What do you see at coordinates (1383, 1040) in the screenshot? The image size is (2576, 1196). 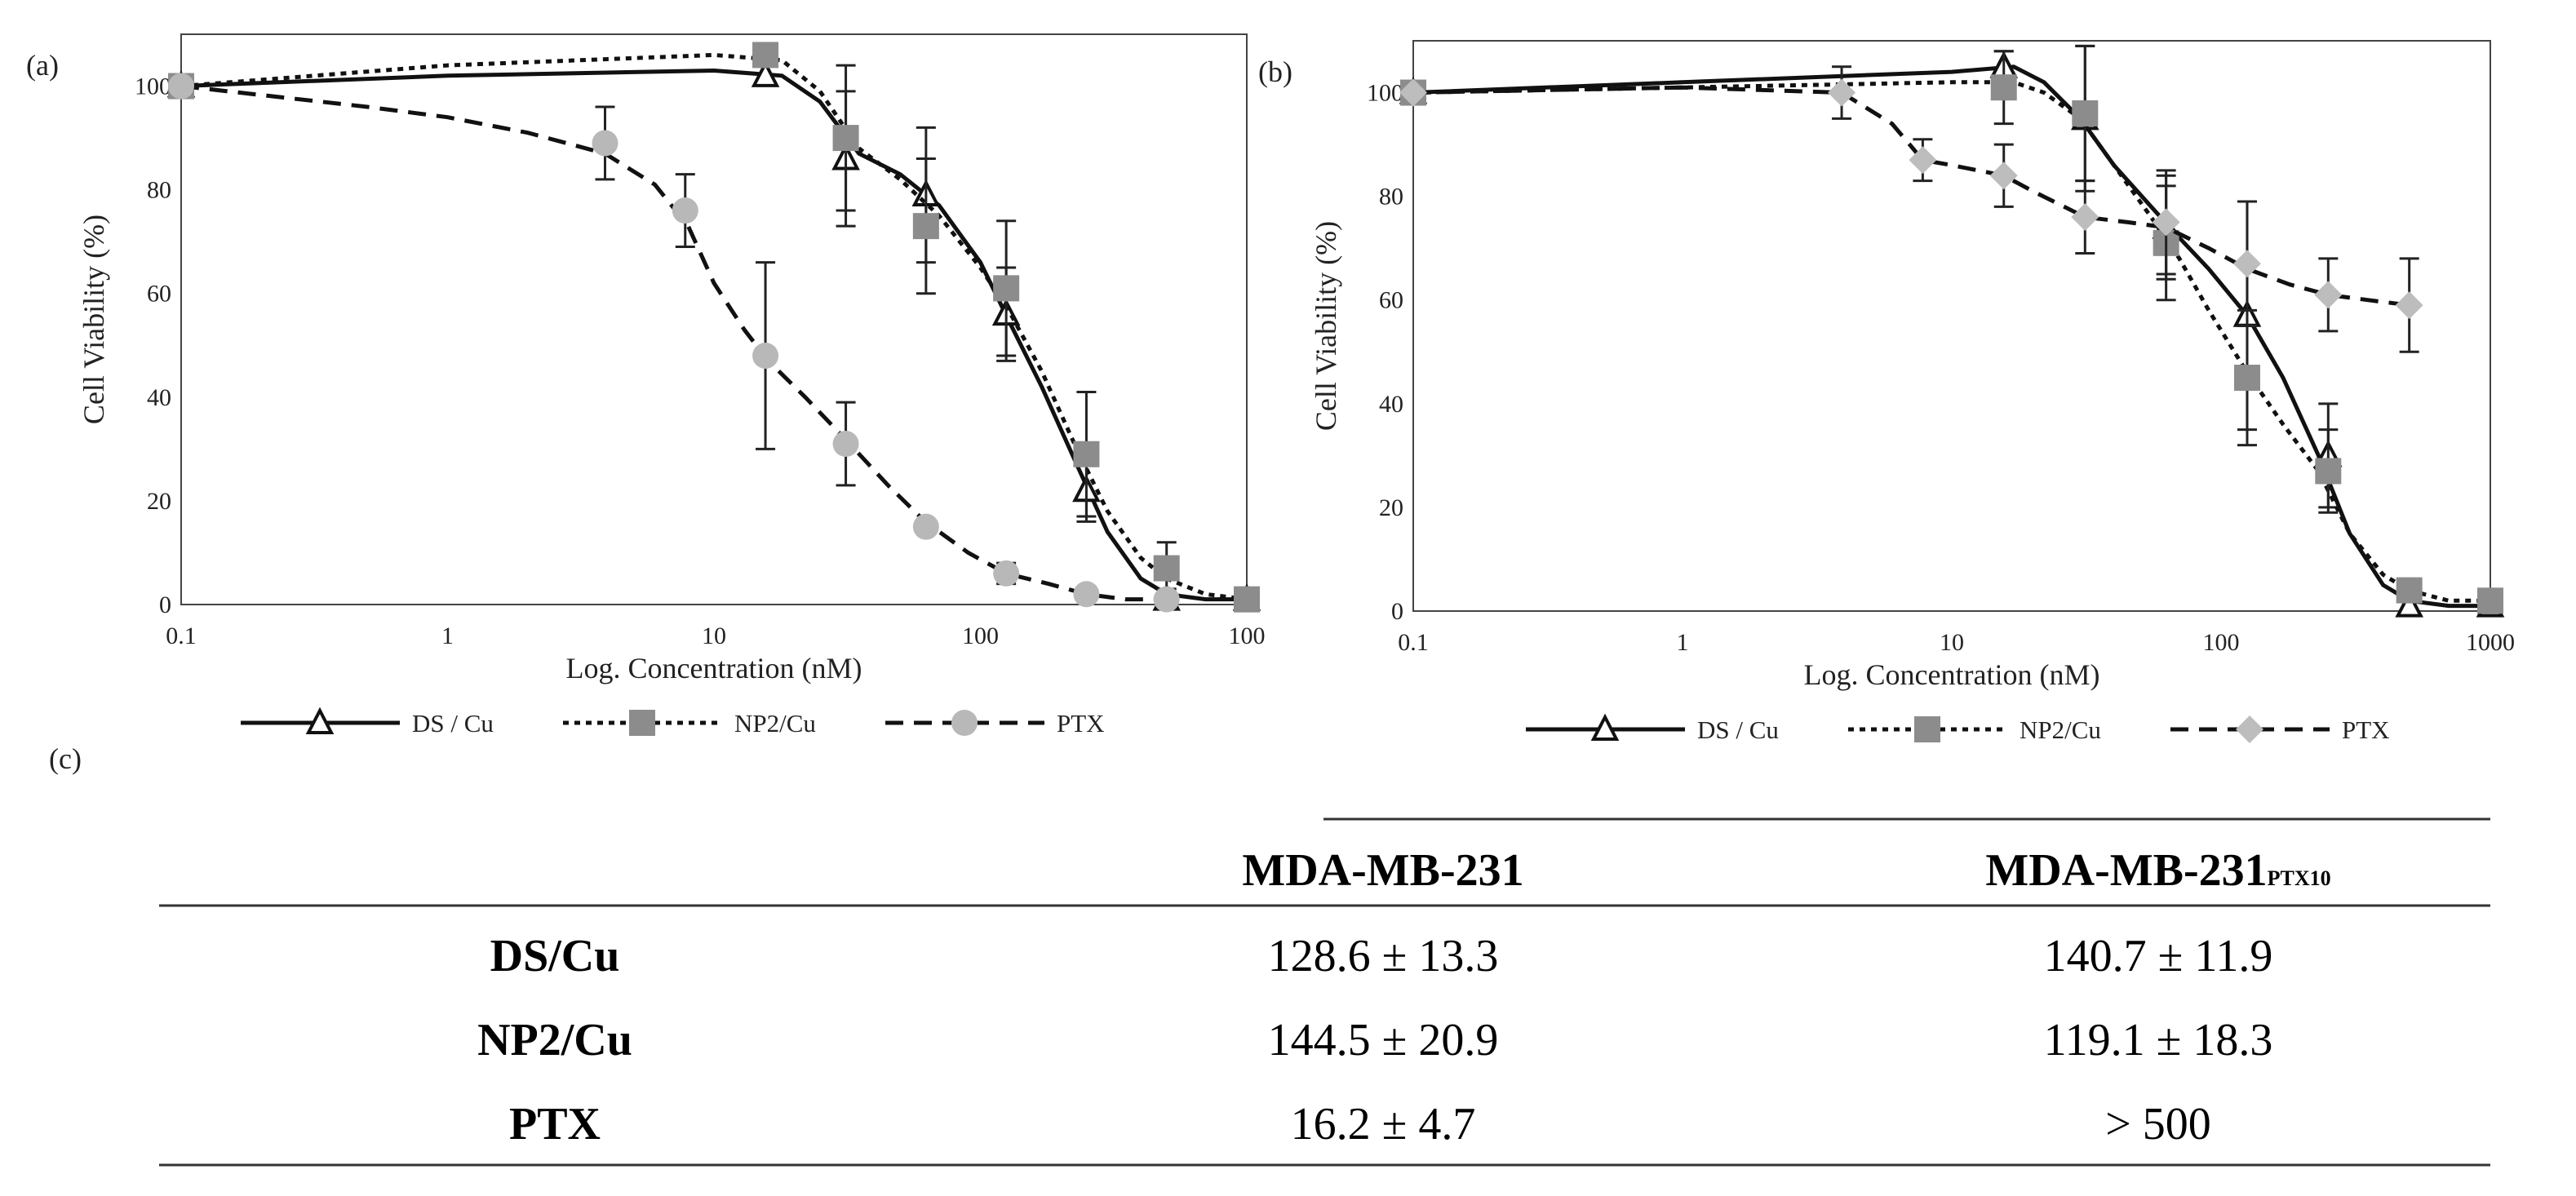 I see `cell-np2-cu-mda: 144.5 ± 20.9` at bounding box center [1383, 1040].